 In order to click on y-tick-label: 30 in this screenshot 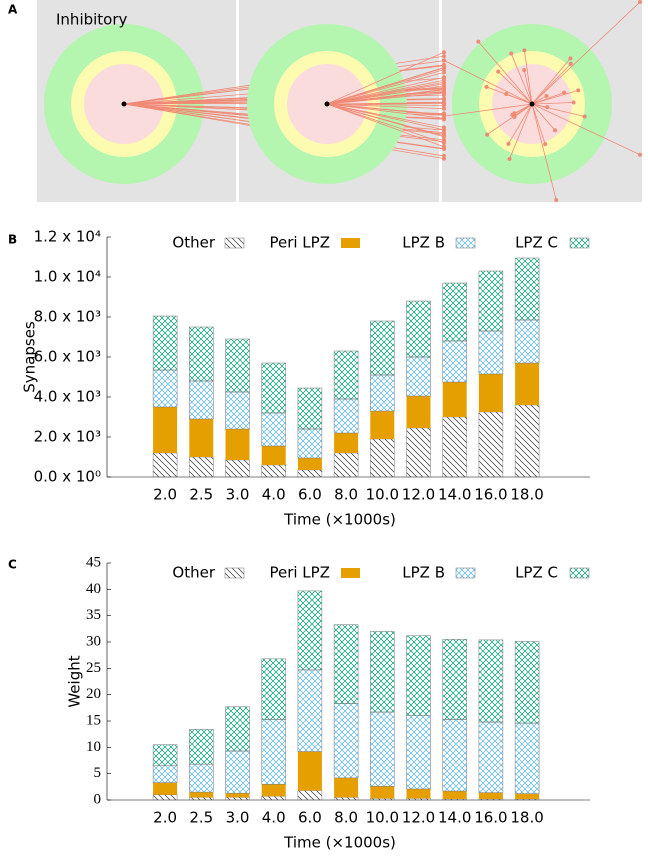, I will do `click(93, 641)`.